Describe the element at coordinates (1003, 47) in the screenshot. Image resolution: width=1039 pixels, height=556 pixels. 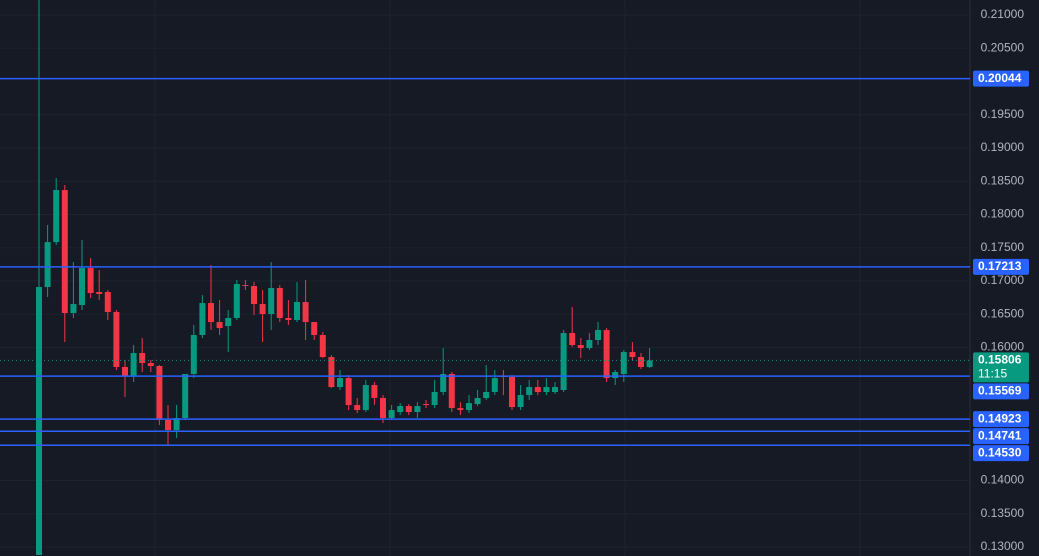
I see `y-tick-label: 0.20500` at that location.